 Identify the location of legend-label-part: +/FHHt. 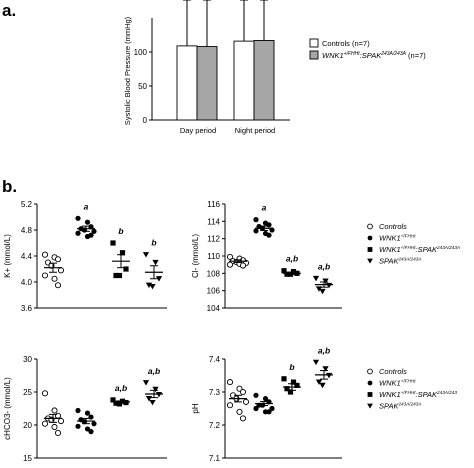
(352, 54).